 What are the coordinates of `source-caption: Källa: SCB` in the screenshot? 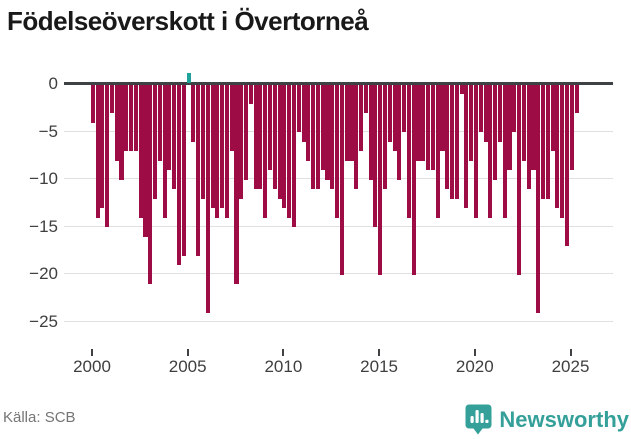 It's located at (39, 417).